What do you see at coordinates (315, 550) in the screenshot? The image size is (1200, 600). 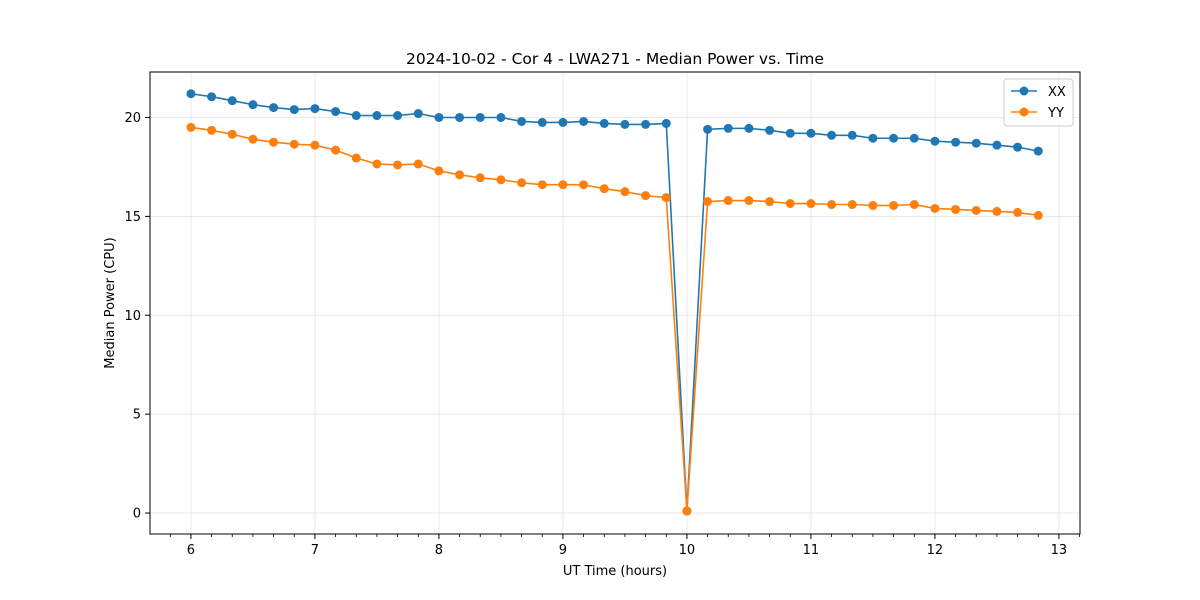 I see `x-tick-label: 7` at bounding box center [315, 550].